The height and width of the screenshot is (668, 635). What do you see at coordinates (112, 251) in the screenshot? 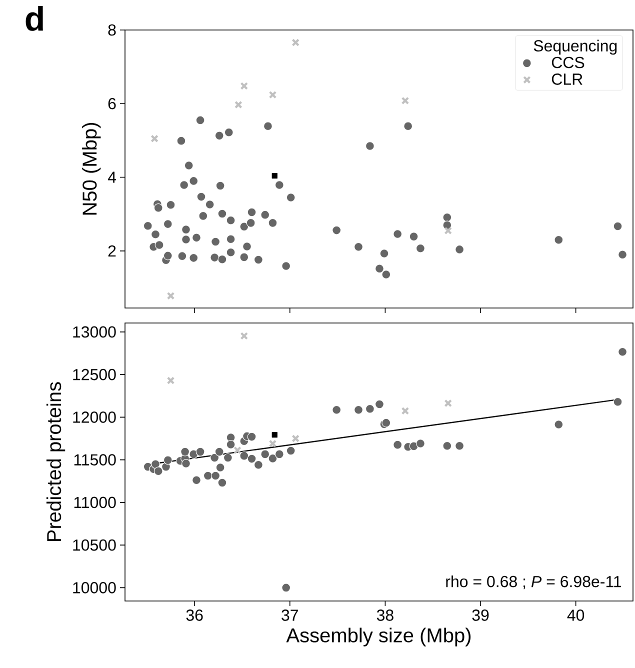
I see `y-tick-label: 2` at bounding box center [112, 251].